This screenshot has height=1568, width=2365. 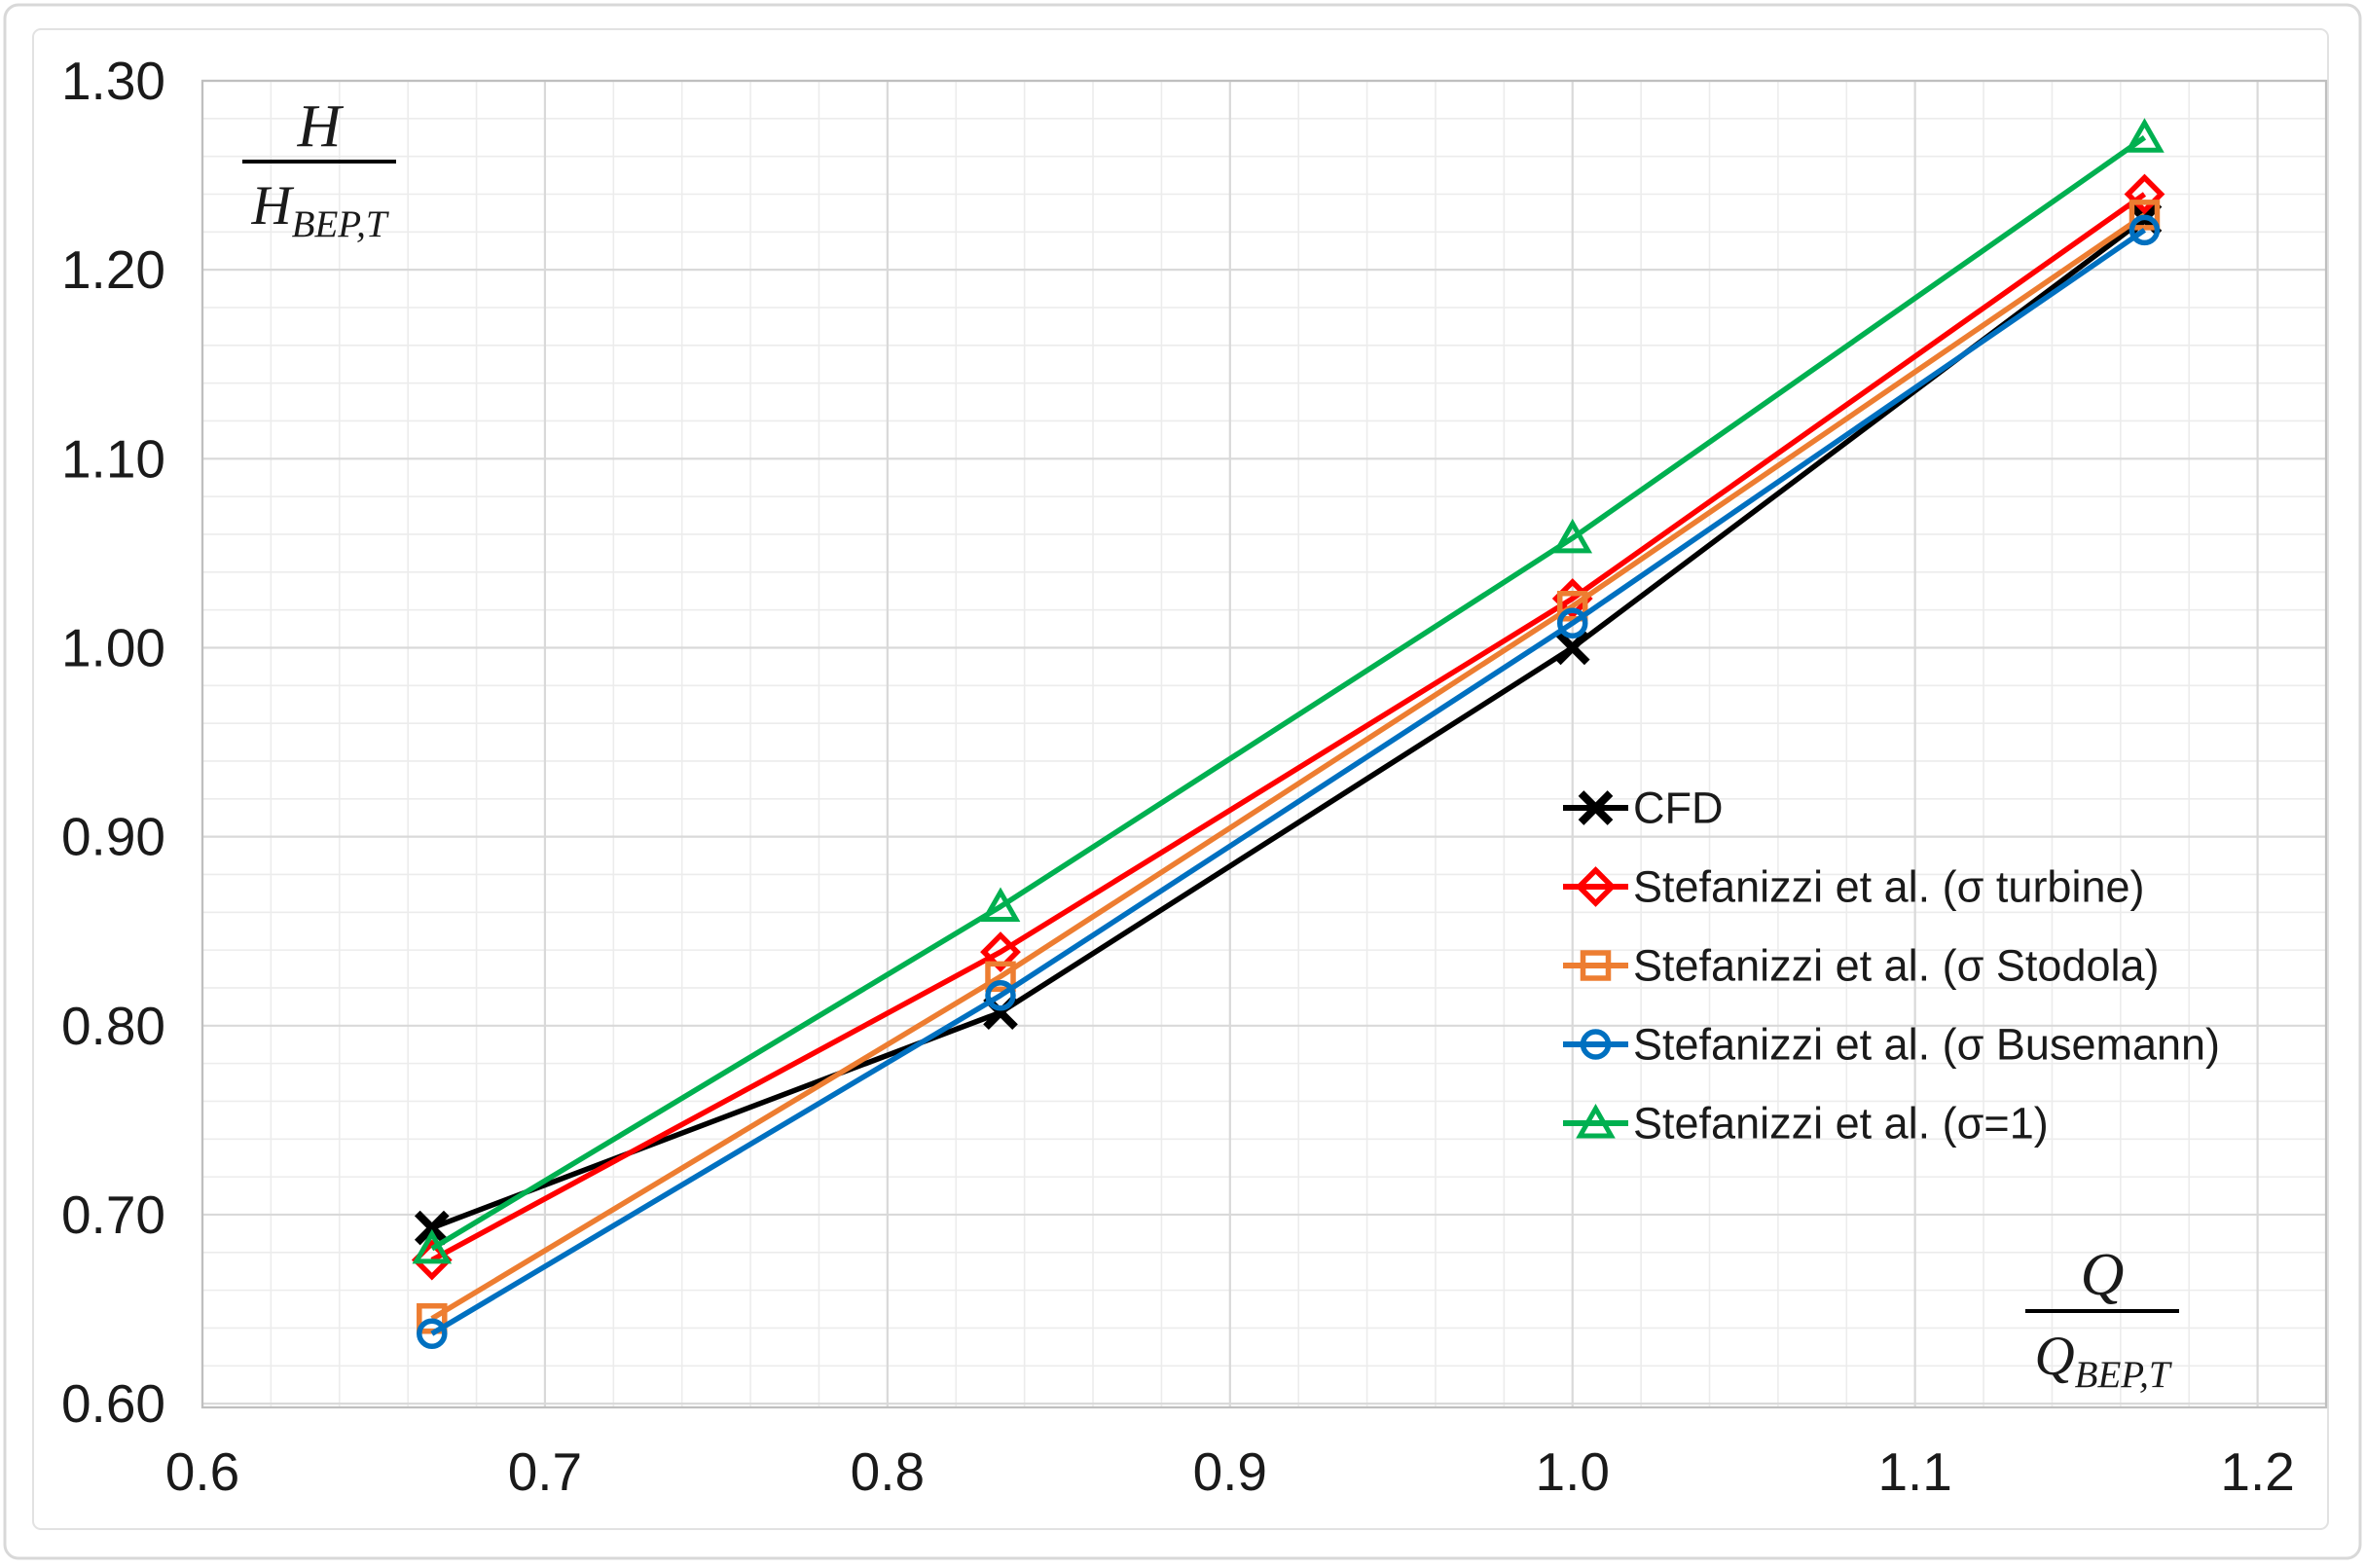 I want to click on legend-label: CFD, so click(x=1678, y=808).